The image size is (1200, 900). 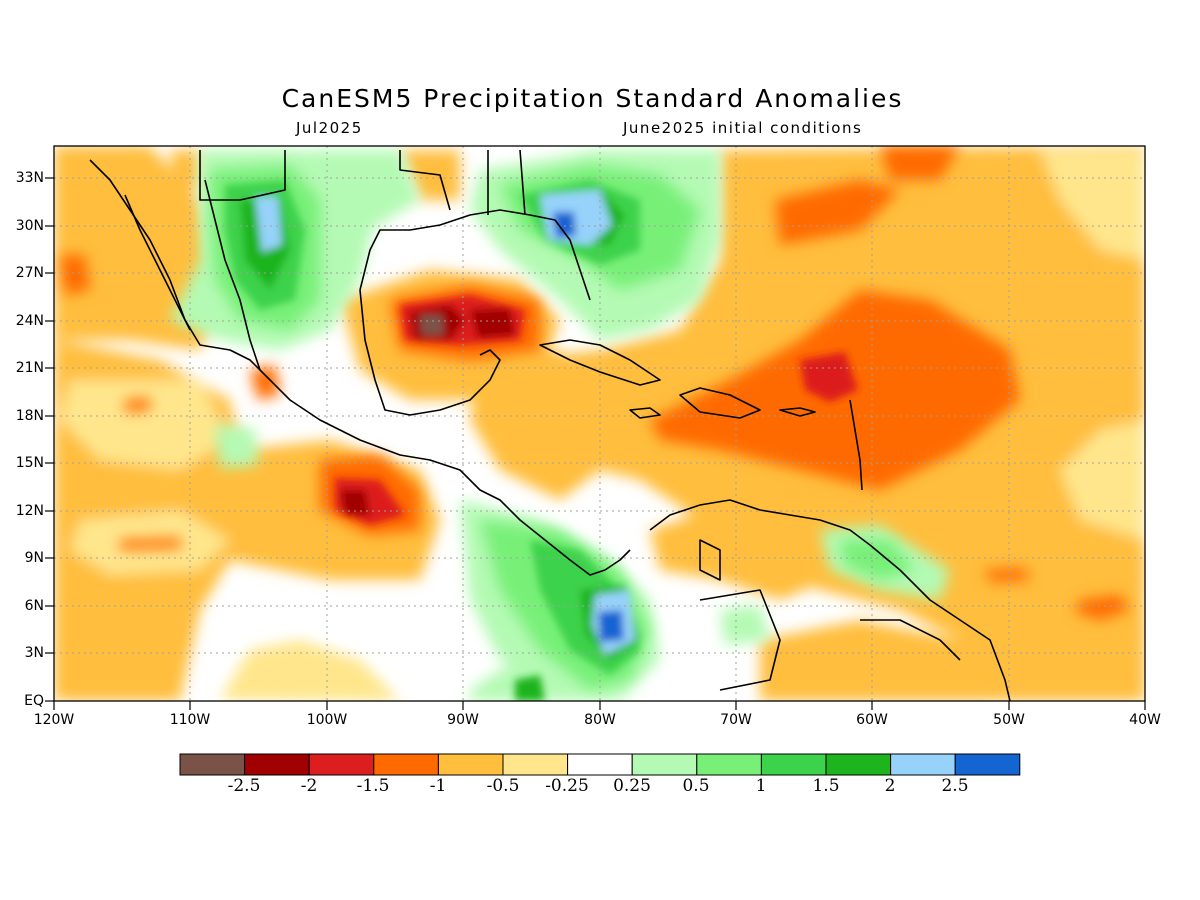 I want to click on lat-label: 24N, so click(x=29, y=321).